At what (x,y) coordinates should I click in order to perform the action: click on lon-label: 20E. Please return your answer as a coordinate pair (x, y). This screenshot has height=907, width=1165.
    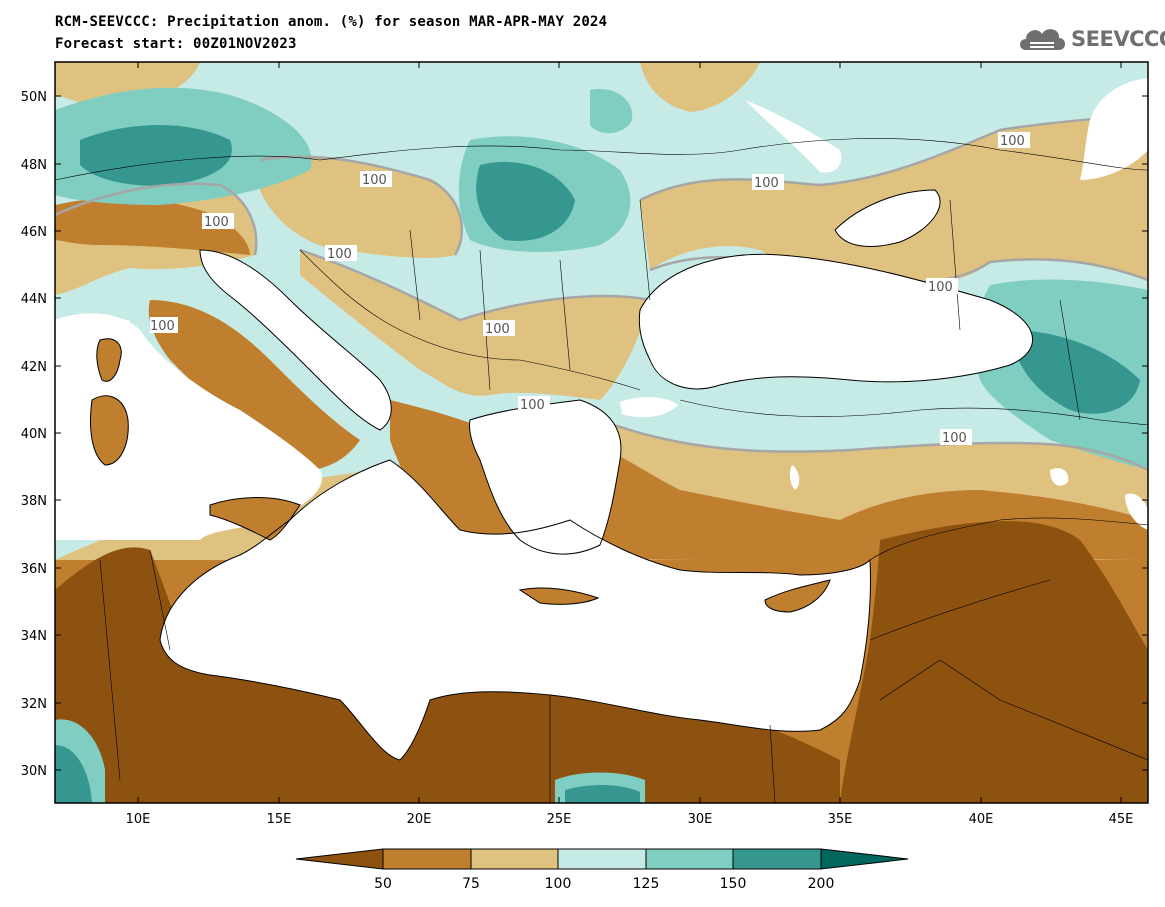
    Looking at the image, I should click on (419, 819).